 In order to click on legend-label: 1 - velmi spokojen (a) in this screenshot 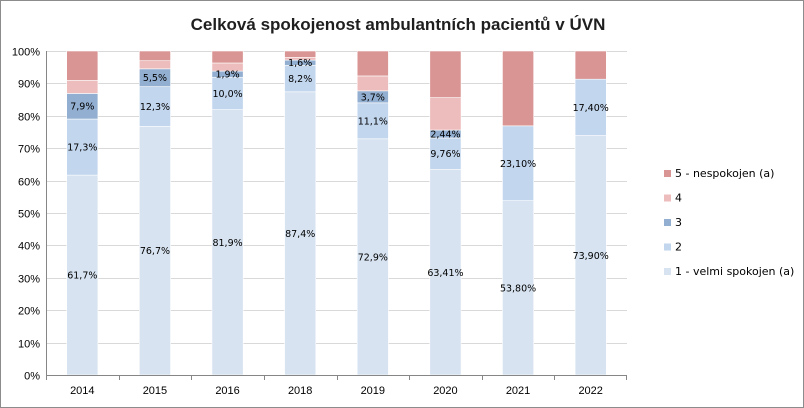, I will do `click(734, 271)`.